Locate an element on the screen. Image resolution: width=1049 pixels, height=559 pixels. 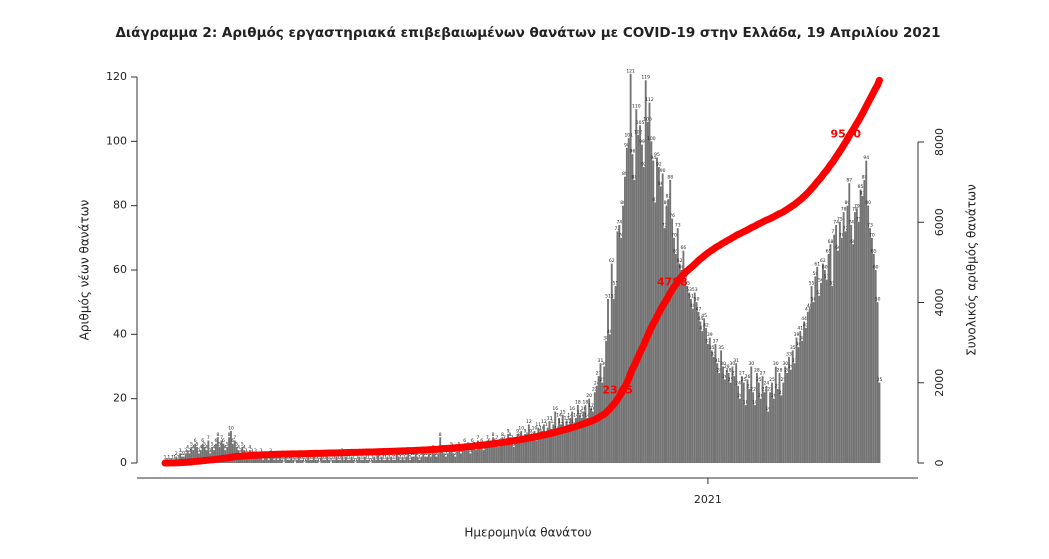
bar-value-label: 4 is located at coordinates (244, 448).